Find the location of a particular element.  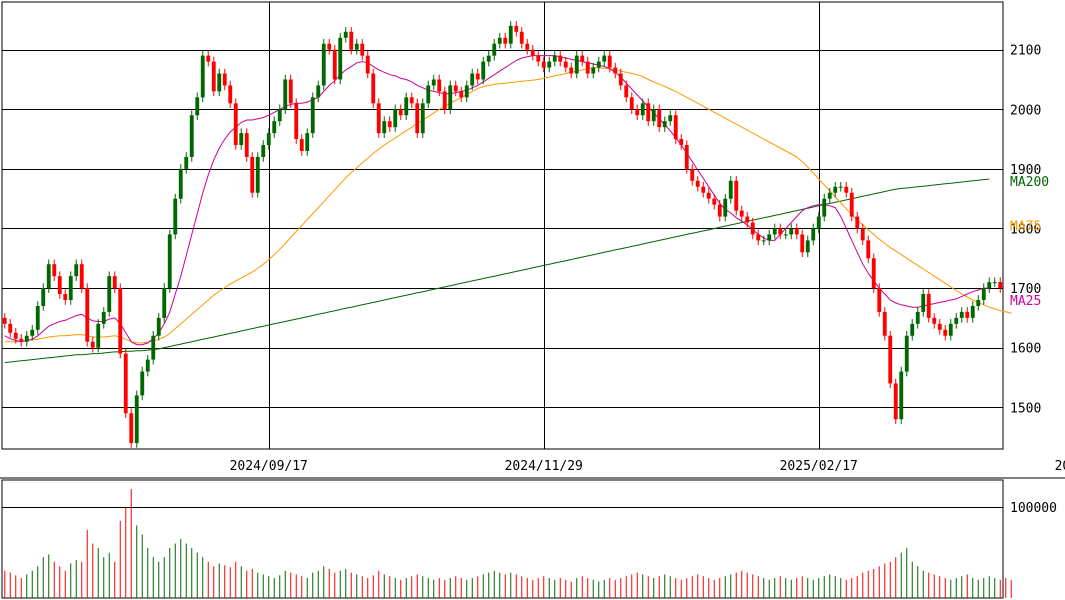

volume-axis-labels: 100000 is located at coordinates (1033, 508).